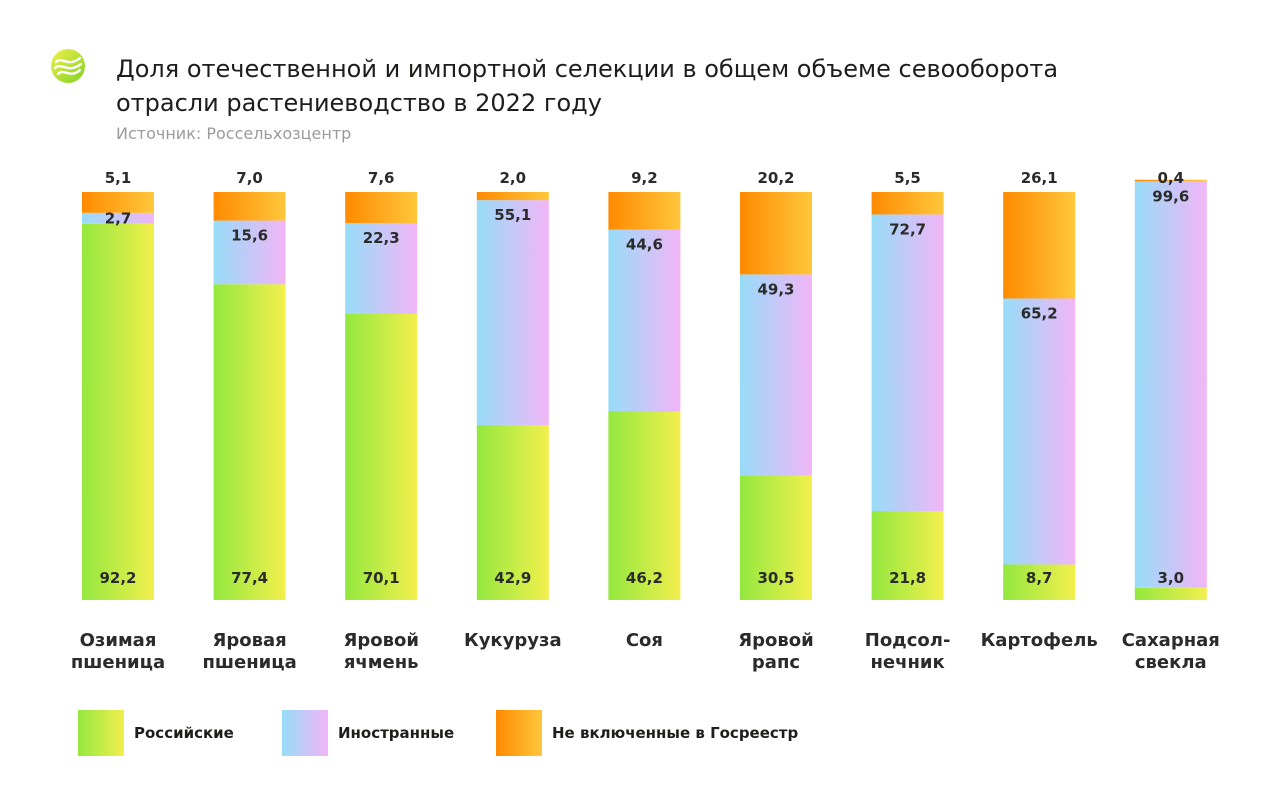  What do you see at coordinates (907, 229) in the screenshot?
I see `data-label-foreign: 72,7` at bounding box center [907, 229].